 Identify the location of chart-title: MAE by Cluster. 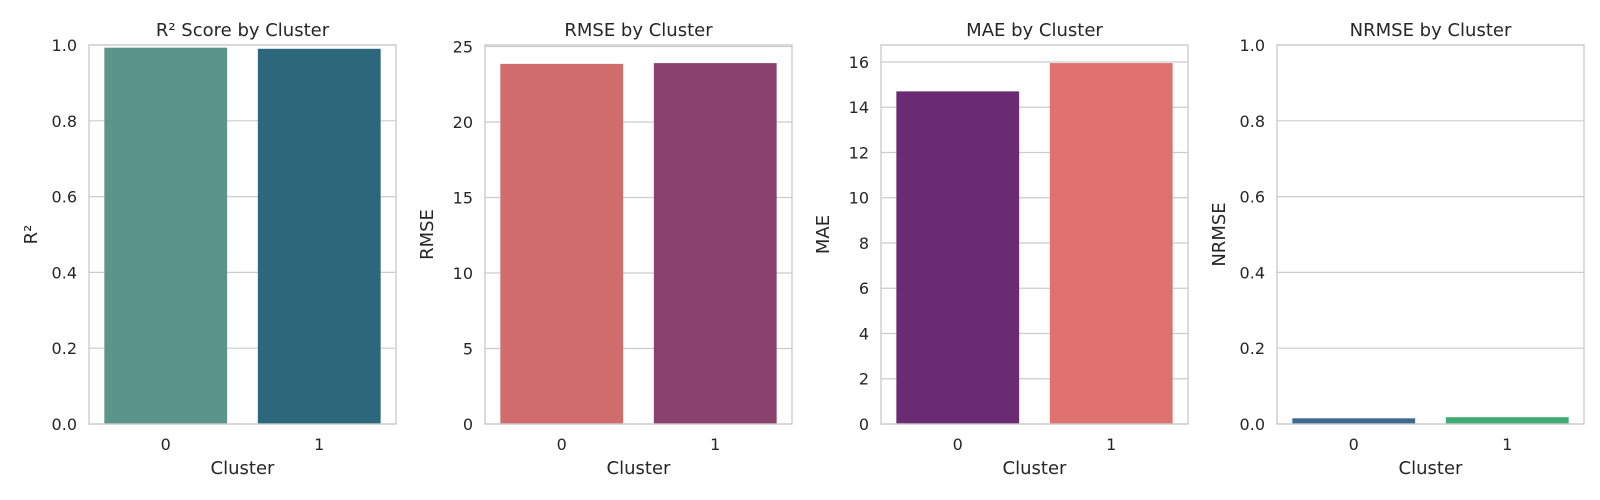
(1034, 30).